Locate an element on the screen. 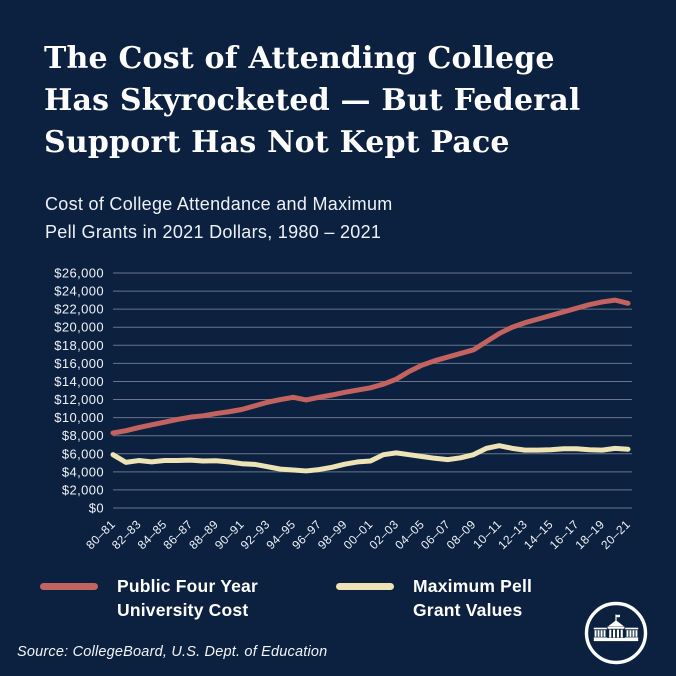 The height and width of the screenshot is (676, 676). y-tick-label: $24,000 is located at coordinates (79, 291).